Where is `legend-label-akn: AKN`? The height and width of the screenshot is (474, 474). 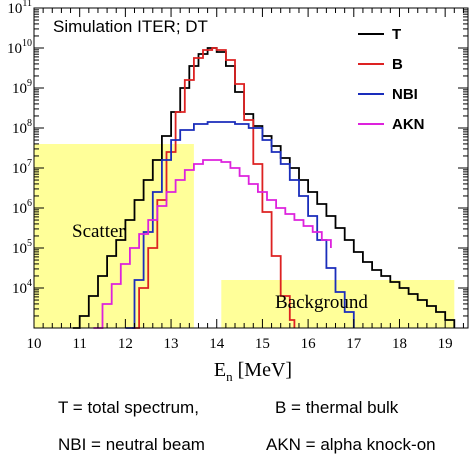 legend-label-akn: AKN is located at coordinates (408, 124).